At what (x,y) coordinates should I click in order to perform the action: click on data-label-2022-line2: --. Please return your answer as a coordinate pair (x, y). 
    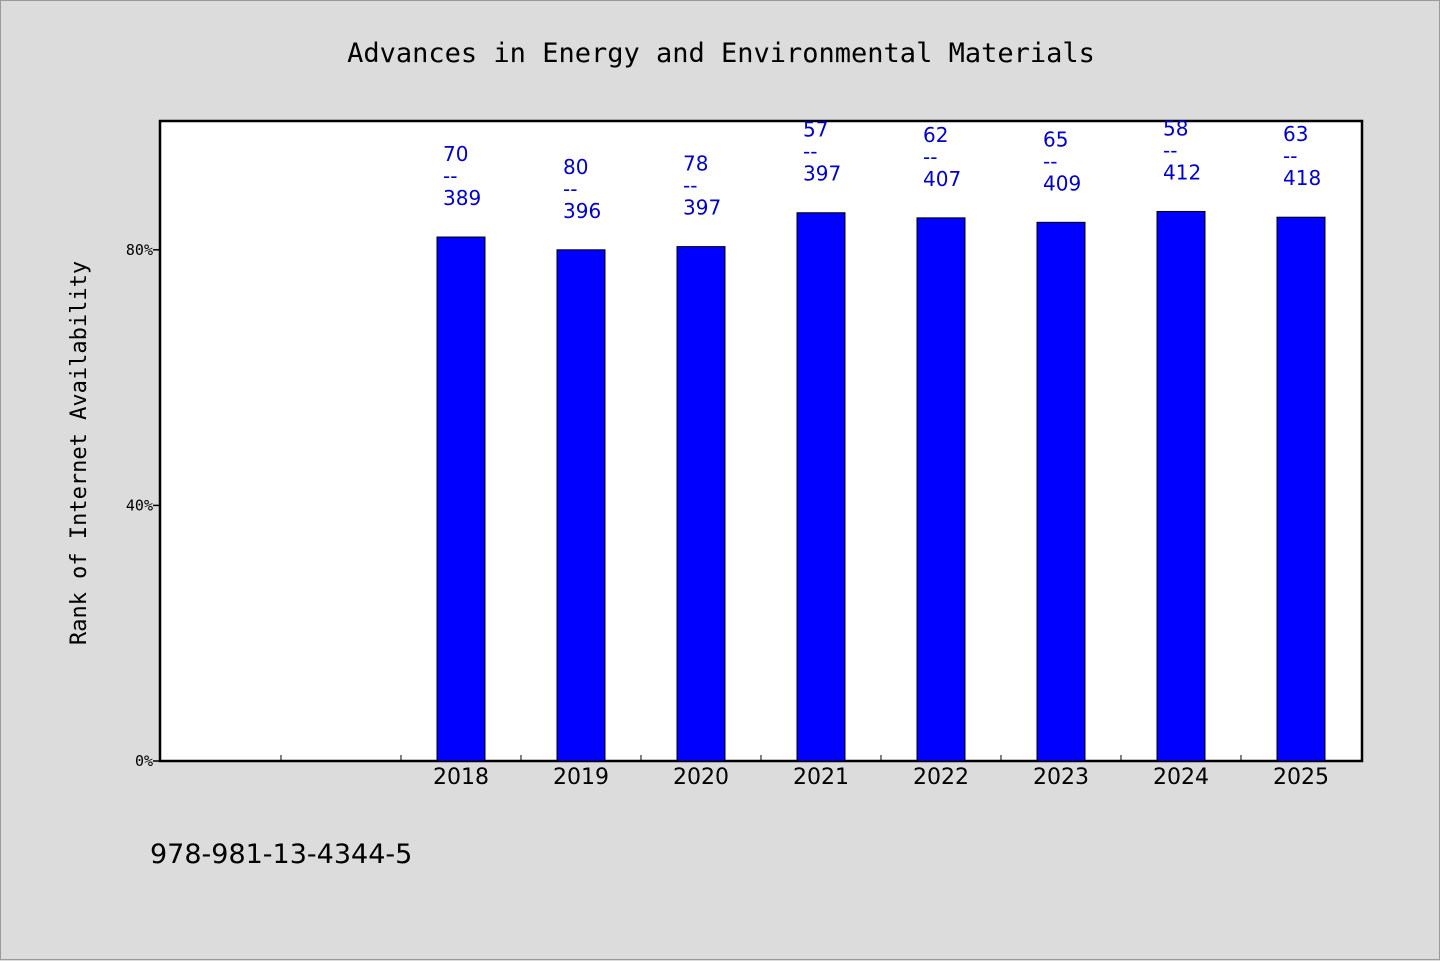
    Looking at the image, I should click on (930, 157).